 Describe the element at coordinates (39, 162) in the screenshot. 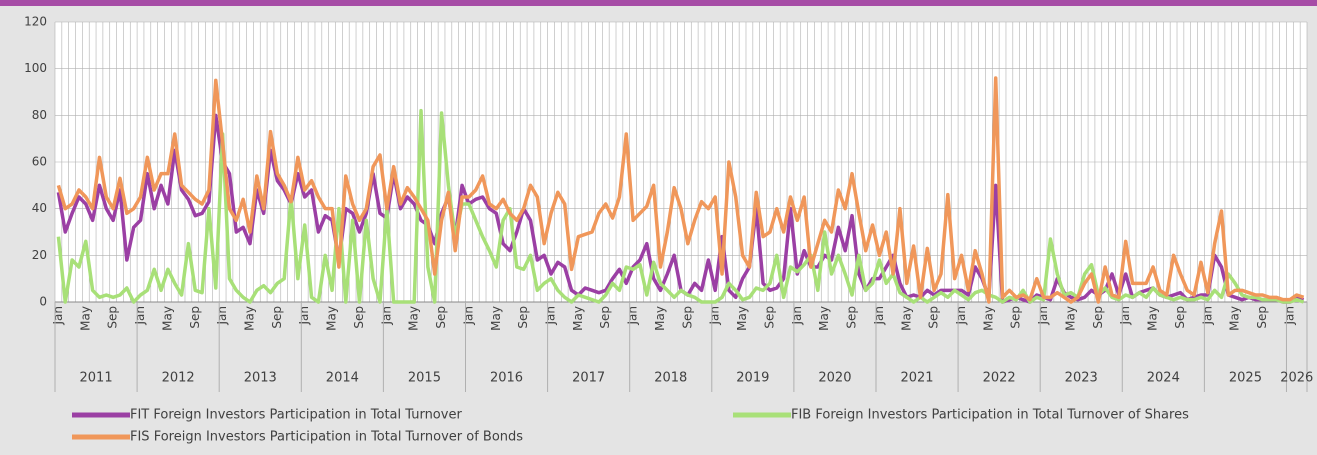

I see `y-tick-label: 60` at that location.